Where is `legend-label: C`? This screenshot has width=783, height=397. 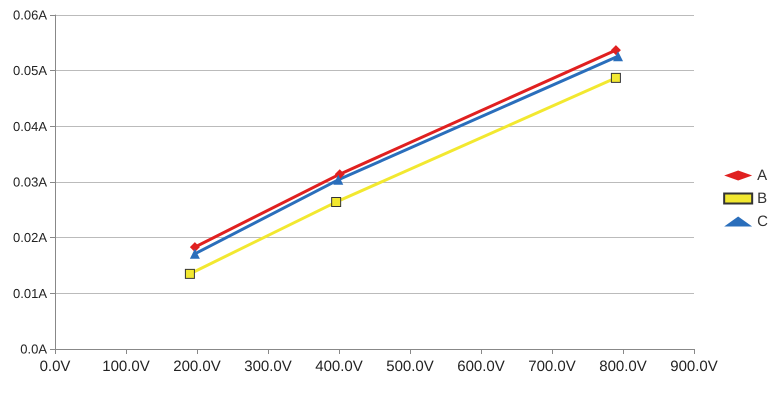
legend-label: C is located at coordinates (762, 221).